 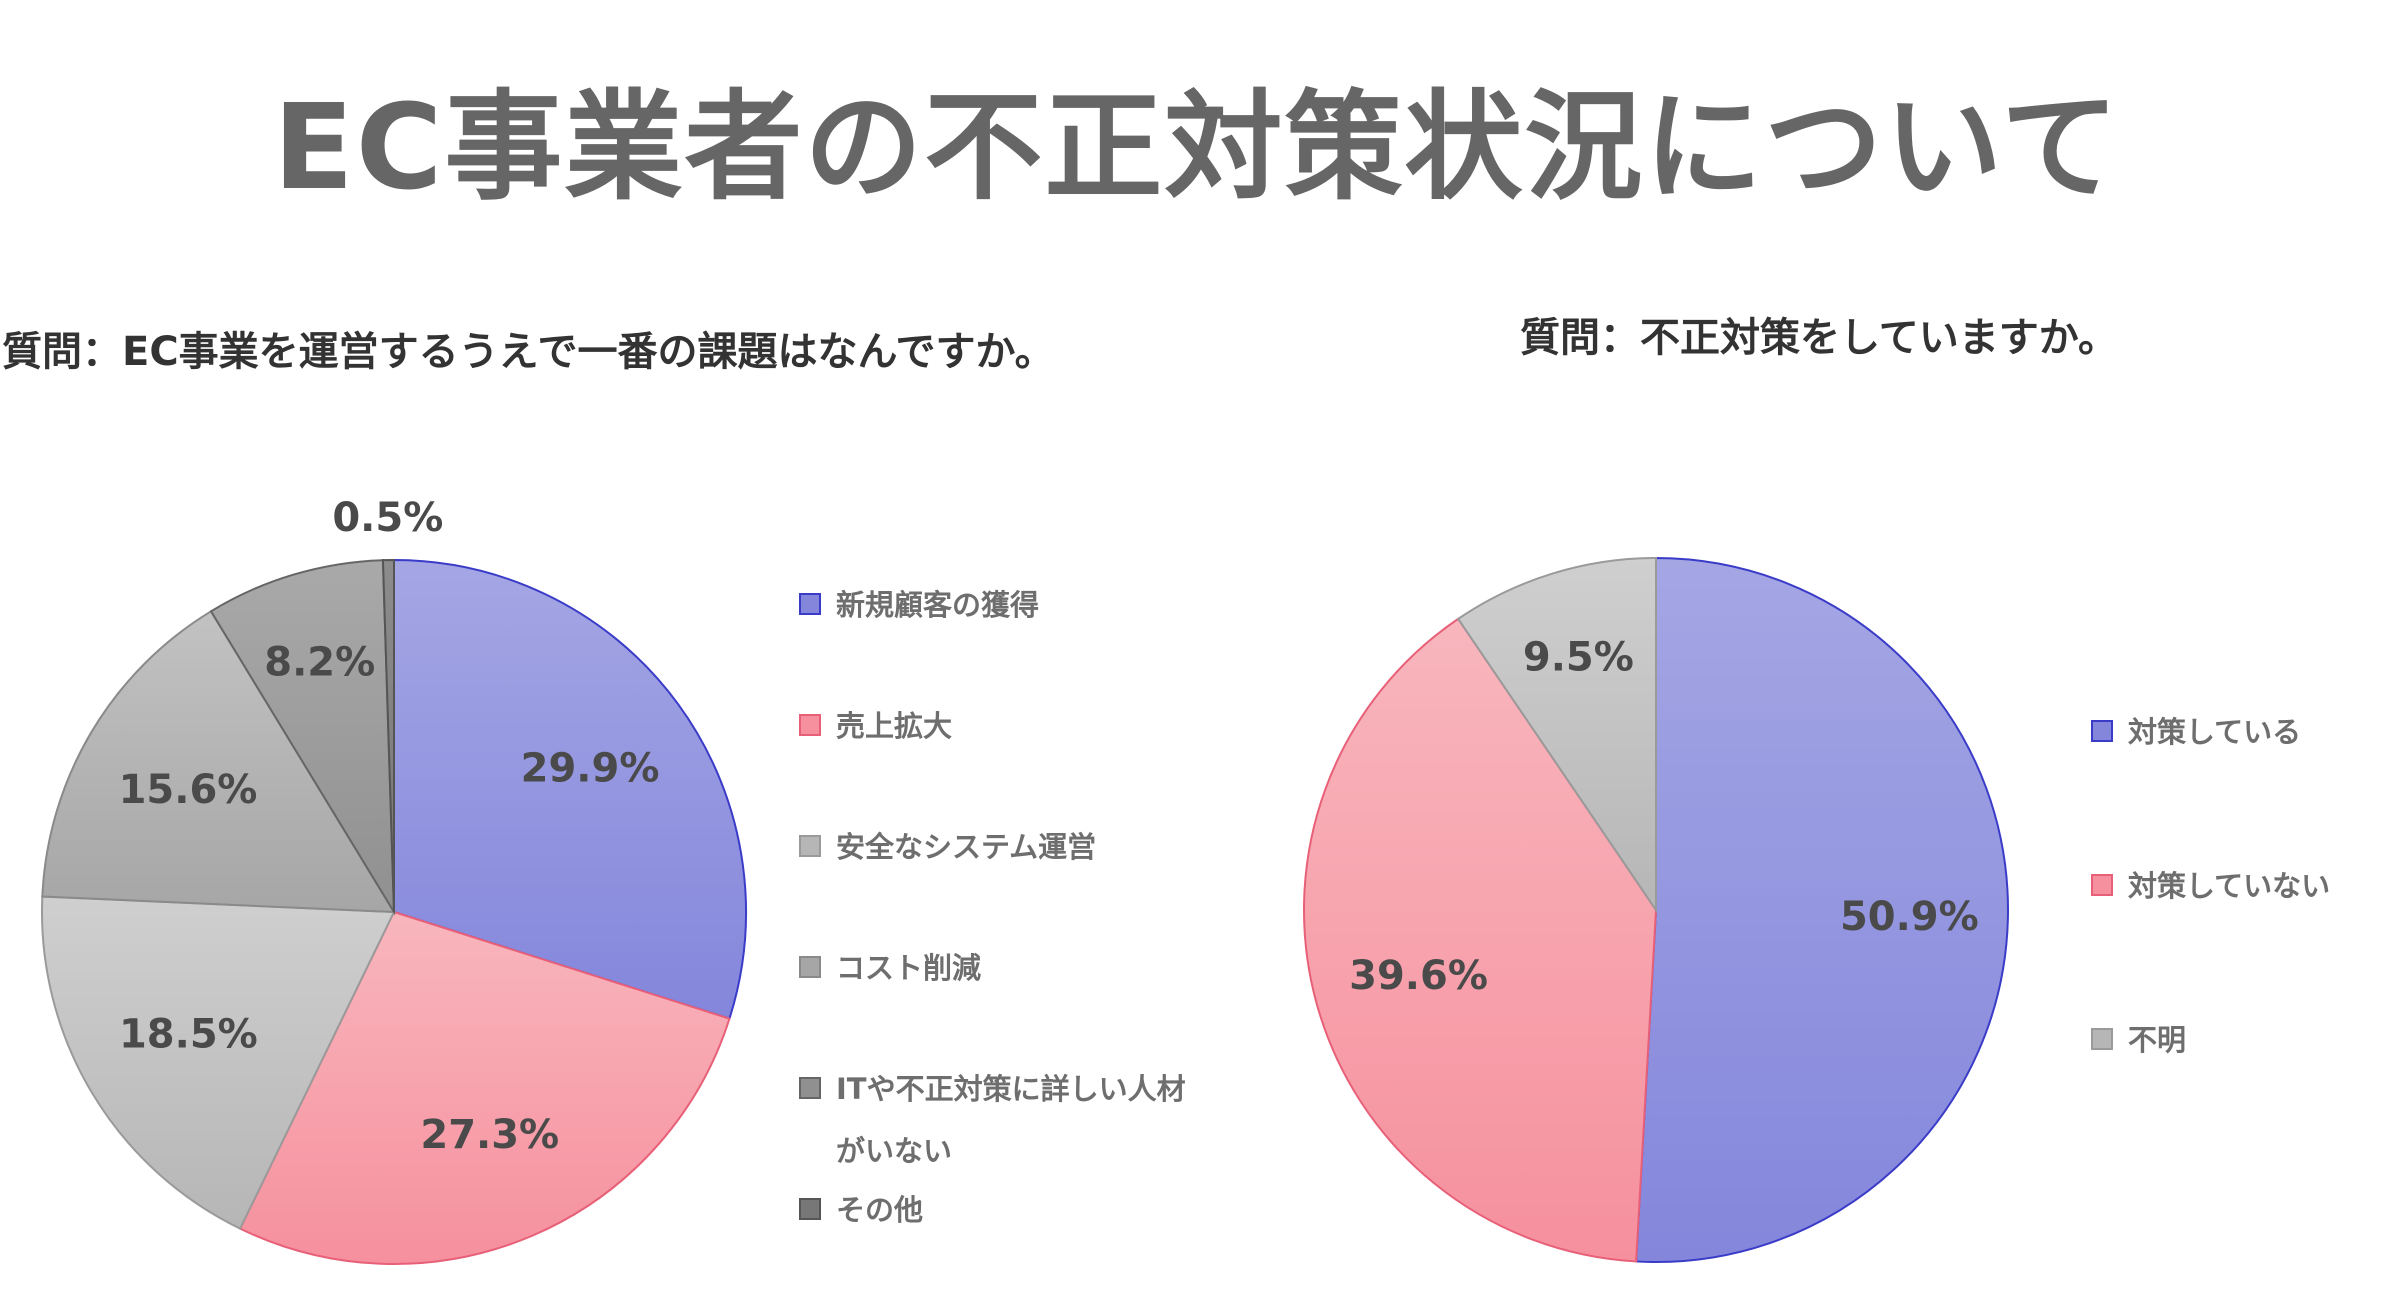 What do you see at coordinates (1418, 976) in the screenshot?
I see `slice-value-label: 39.6%` at bounding box center [1418, 976].